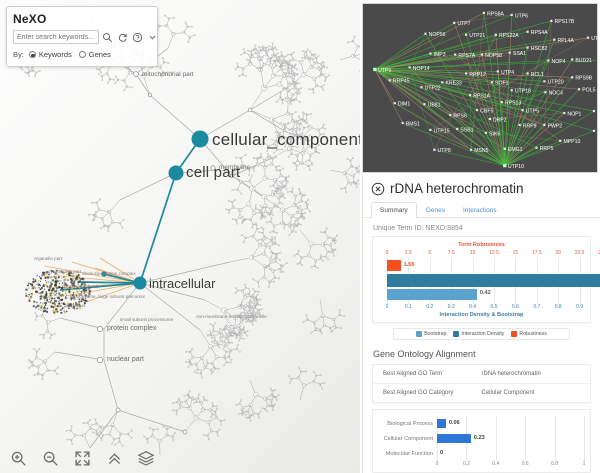  What do you see at coordinates (137, 37) in the screenshot?
I see `help-icon` at bounding box center [137, 37].